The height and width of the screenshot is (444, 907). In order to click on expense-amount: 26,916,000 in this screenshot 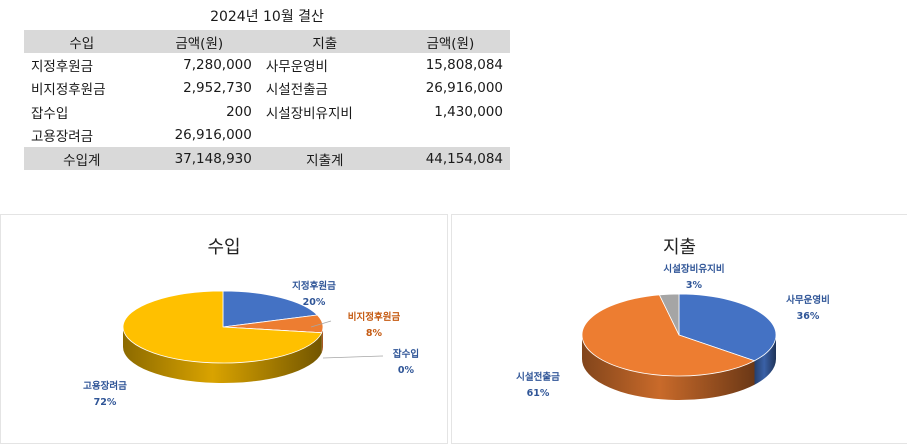, I will do `click(450, 88)`.